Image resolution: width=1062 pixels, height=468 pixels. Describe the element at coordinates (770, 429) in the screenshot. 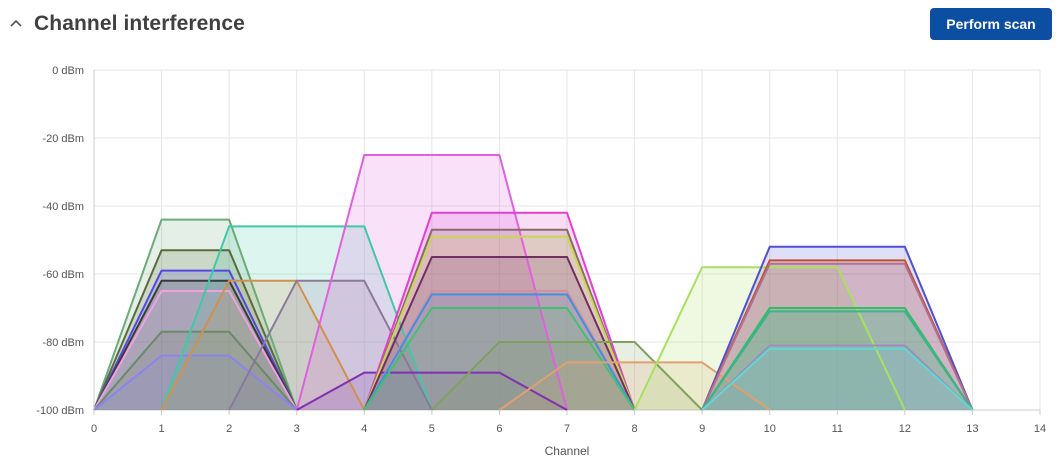

I see `x-tick-label: 10` at that location.